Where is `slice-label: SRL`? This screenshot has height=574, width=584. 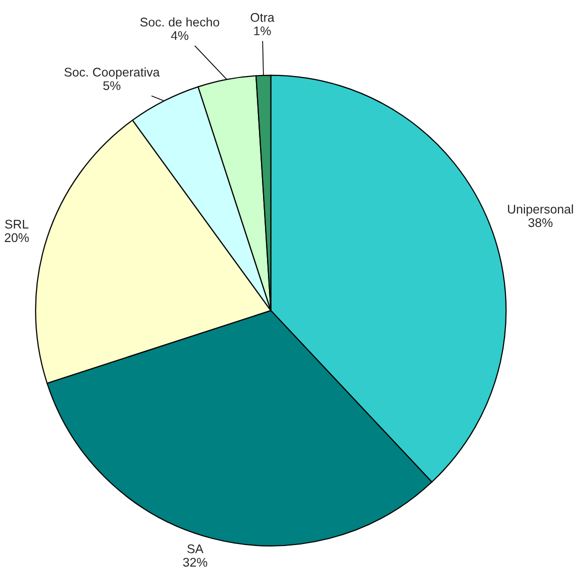
slice-label: SRL is located at coordinates (16, 224).